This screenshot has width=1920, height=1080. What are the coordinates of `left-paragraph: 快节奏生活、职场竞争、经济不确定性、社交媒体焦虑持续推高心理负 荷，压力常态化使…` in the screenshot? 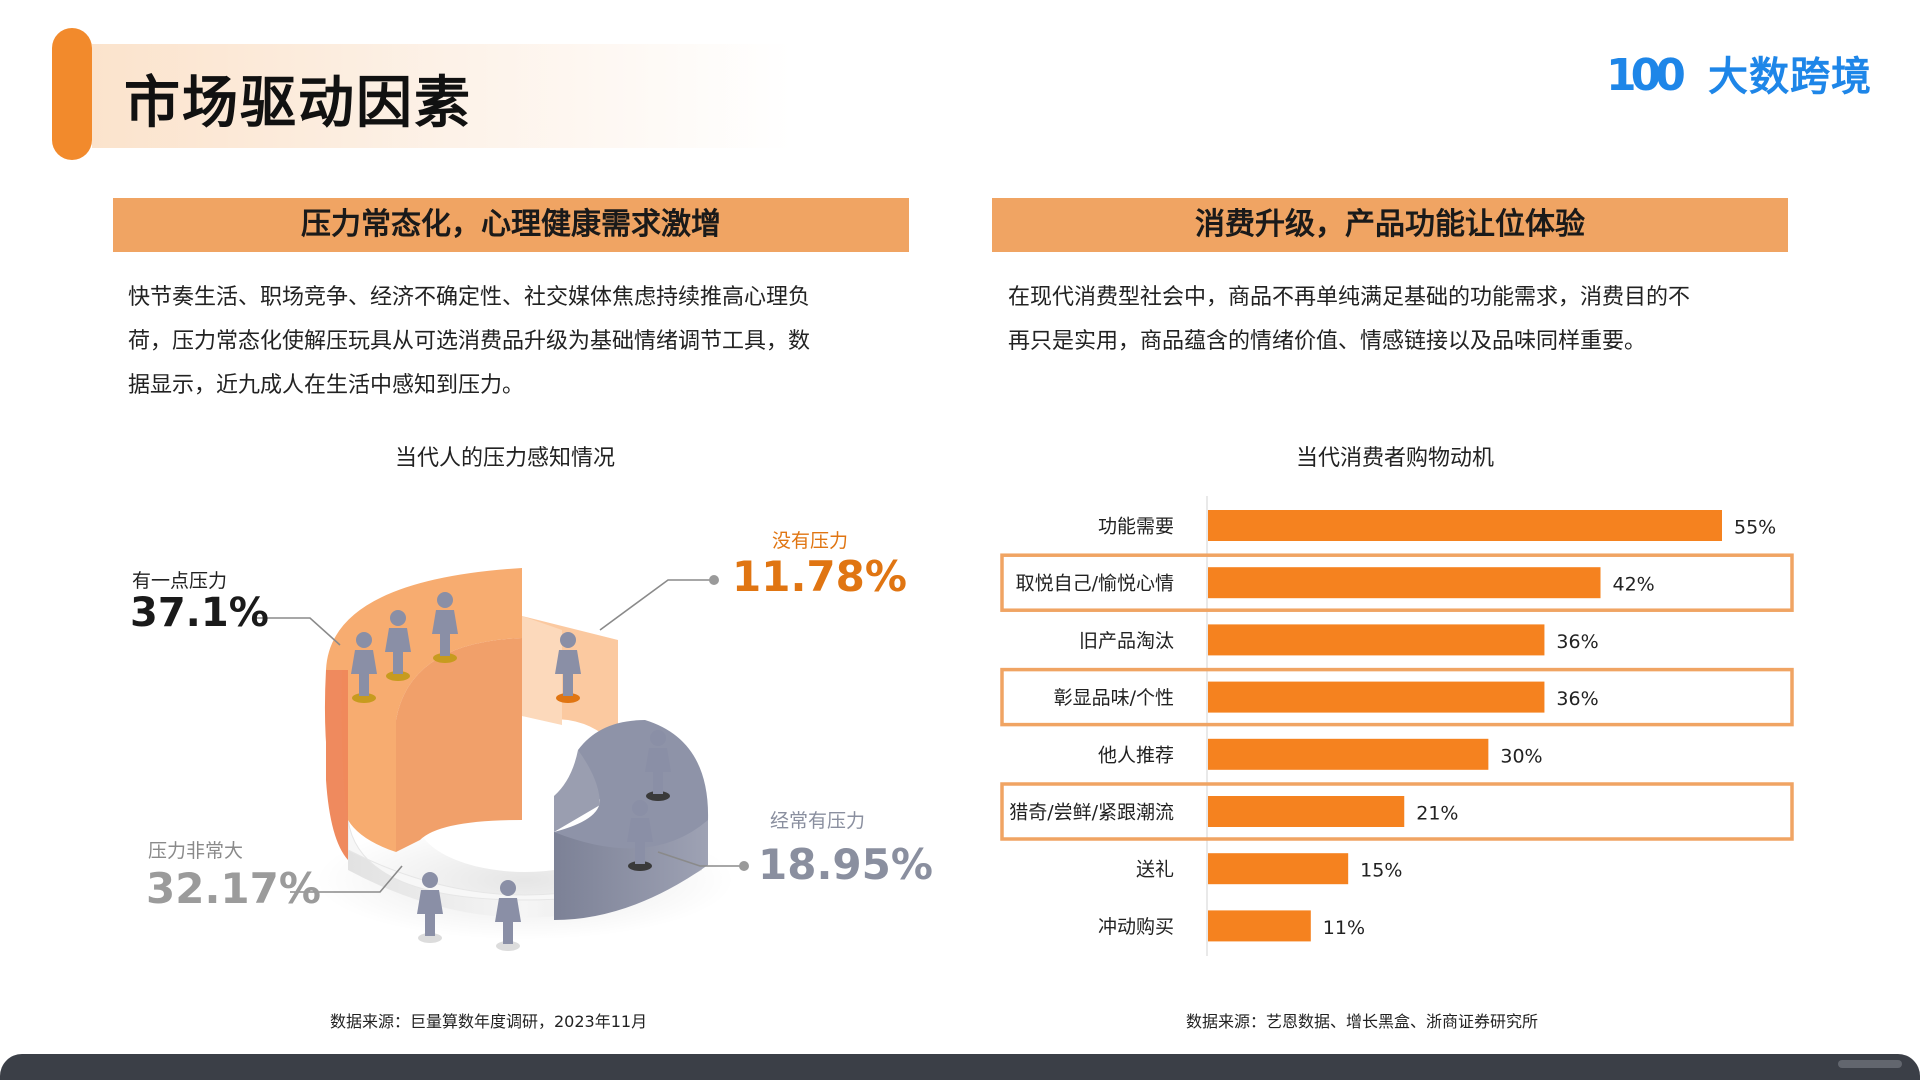 It's located at (518, 342).